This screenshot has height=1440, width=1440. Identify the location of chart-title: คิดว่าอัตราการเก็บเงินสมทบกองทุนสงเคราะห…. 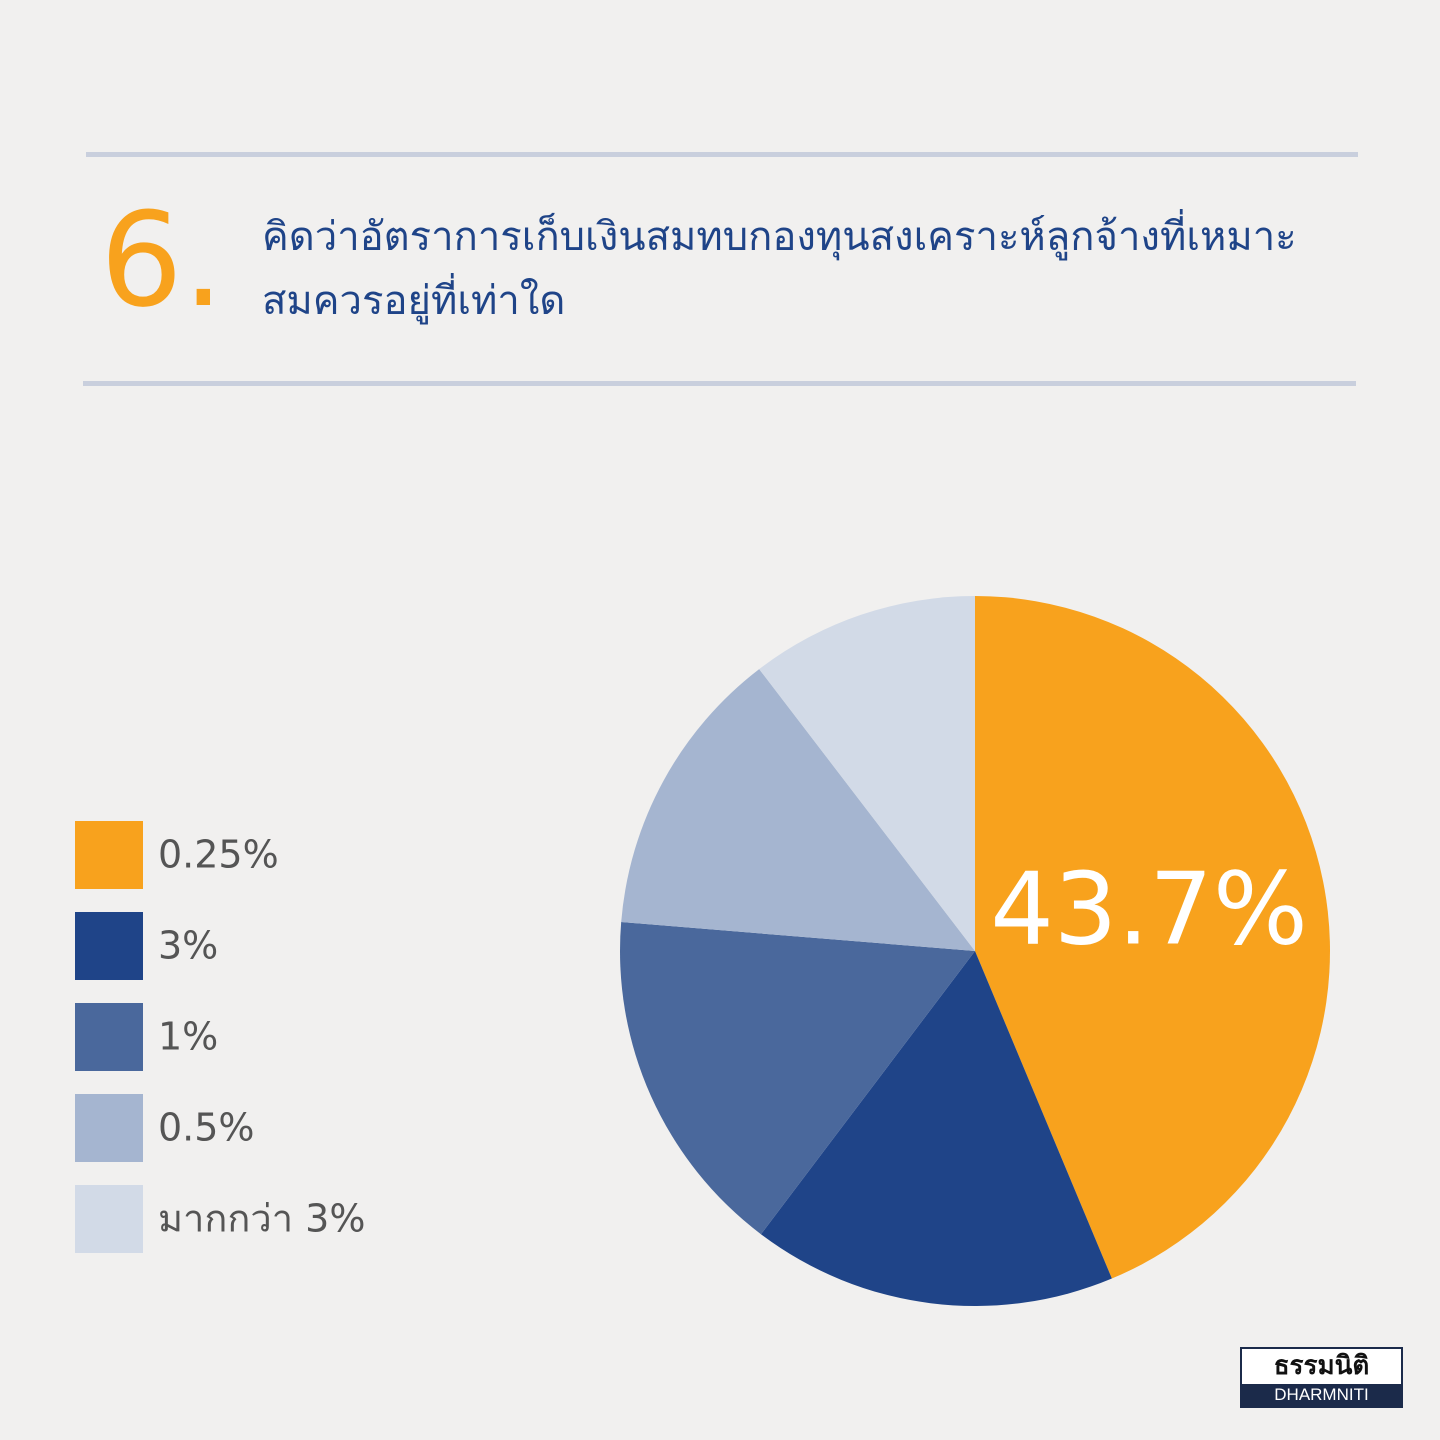
(779, 269).